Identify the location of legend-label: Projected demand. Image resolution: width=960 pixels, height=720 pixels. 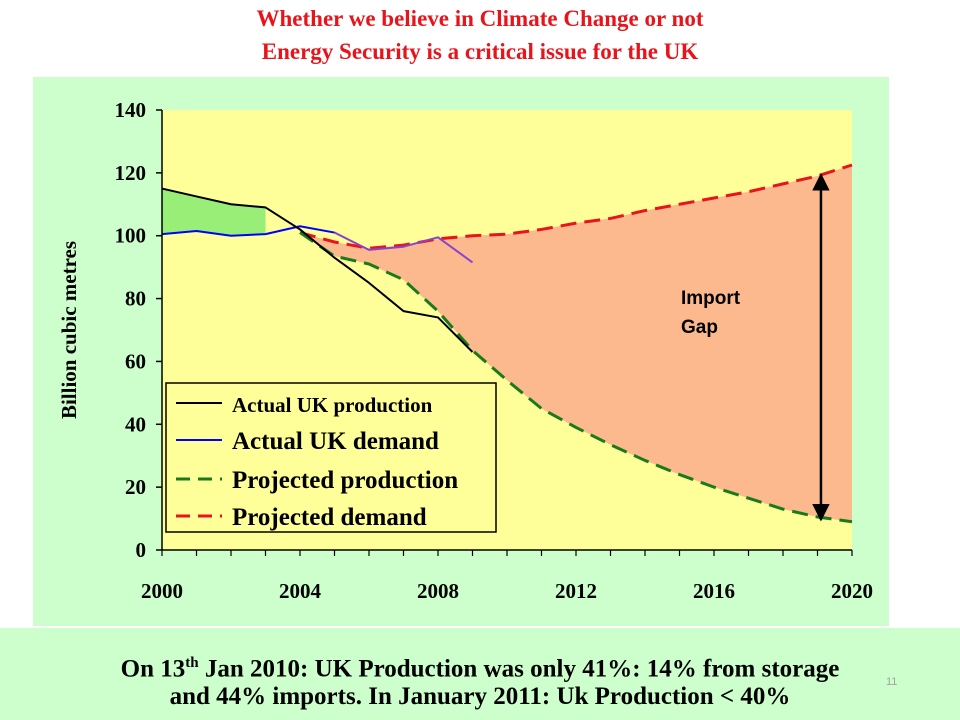
(329, 517).